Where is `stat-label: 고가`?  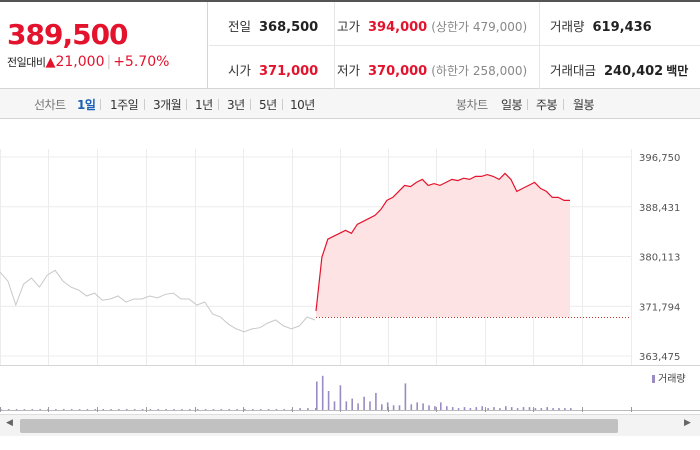
stat-label: 고가 is located at coordinates (349, 26).